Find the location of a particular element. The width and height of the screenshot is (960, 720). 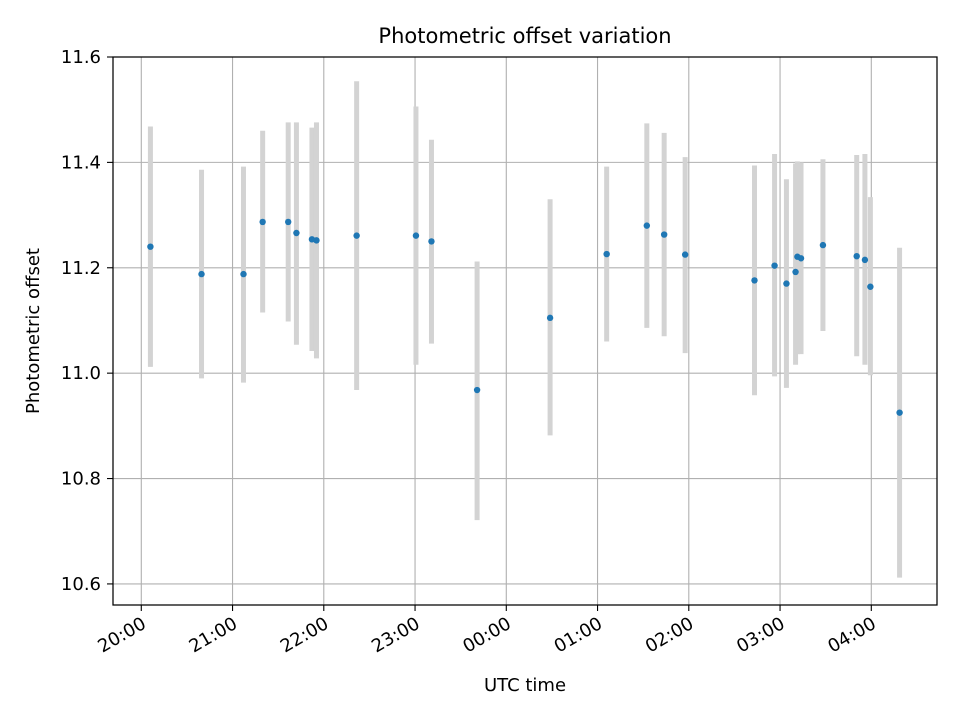

y-tick-label: 11.2 is located at coordinates (81, 268).